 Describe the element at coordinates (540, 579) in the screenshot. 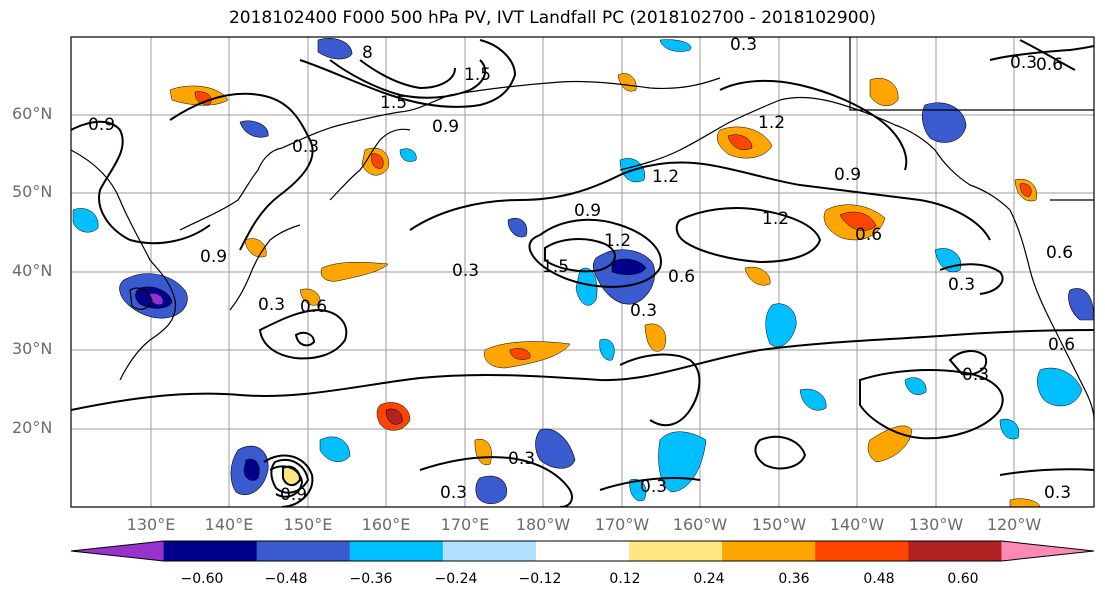

I see `colorbar-tick-label: −0.12` at that location.